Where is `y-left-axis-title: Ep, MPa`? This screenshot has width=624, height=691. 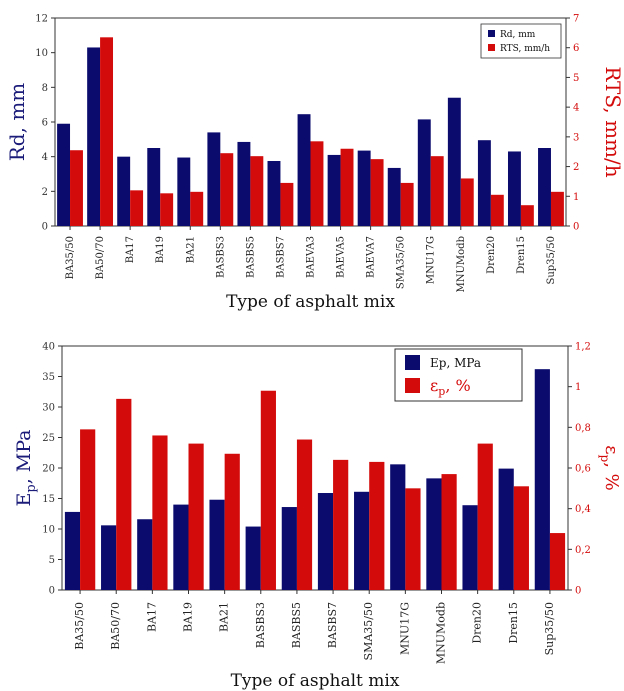
y-left-axis-title: Ep, MPa is located at coordinates (26, 468).